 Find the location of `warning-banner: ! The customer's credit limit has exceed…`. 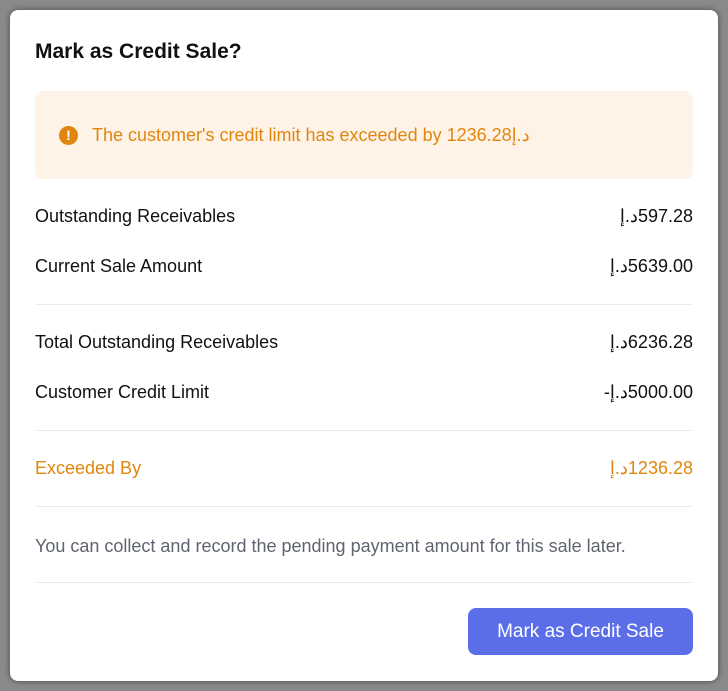

warning-banner: ! The customer's credit limit has exceed… is located at coordinates (364, 135).